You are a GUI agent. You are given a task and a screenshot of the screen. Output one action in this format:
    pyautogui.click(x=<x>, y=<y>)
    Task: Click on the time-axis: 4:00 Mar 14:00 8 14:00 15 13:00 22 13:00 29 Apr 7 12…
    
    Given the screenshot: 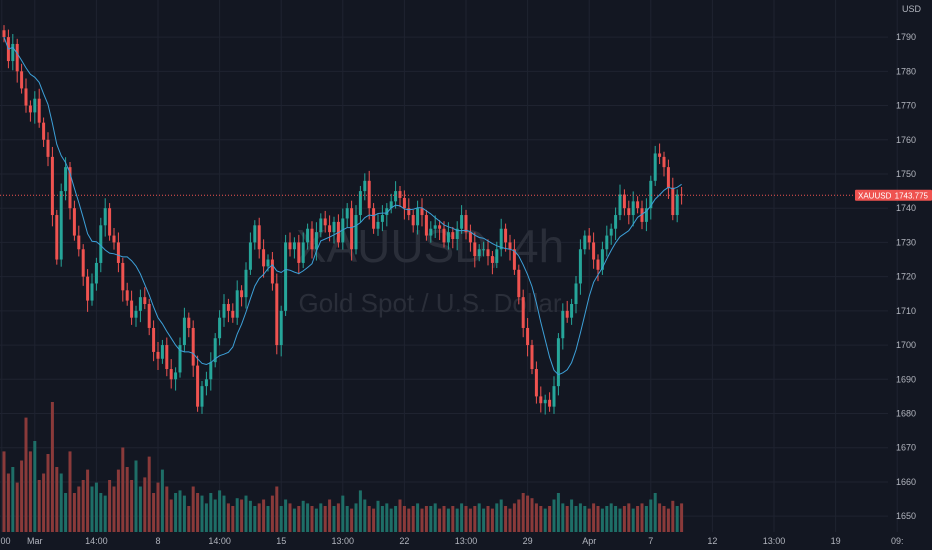 What is the action you would take?
    pyautogui.click(x=451, y=541)
    